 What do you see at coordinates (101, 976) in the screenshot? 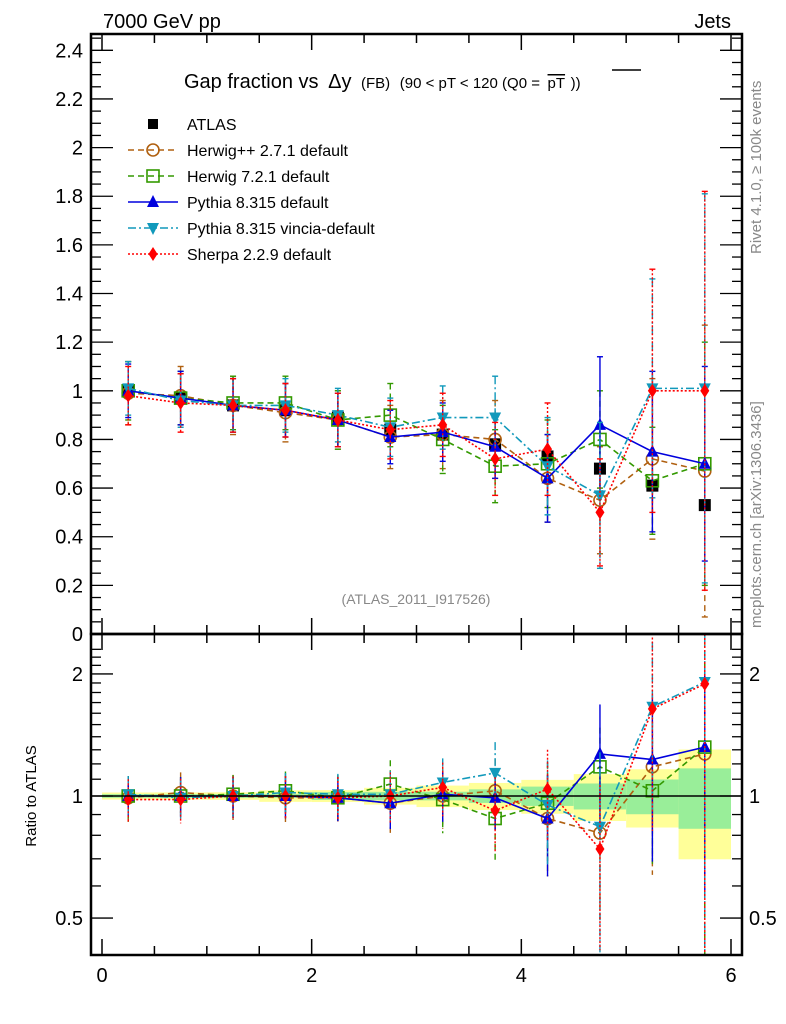
I see `x-tick-label: 0` at bounding box center [101, 976].